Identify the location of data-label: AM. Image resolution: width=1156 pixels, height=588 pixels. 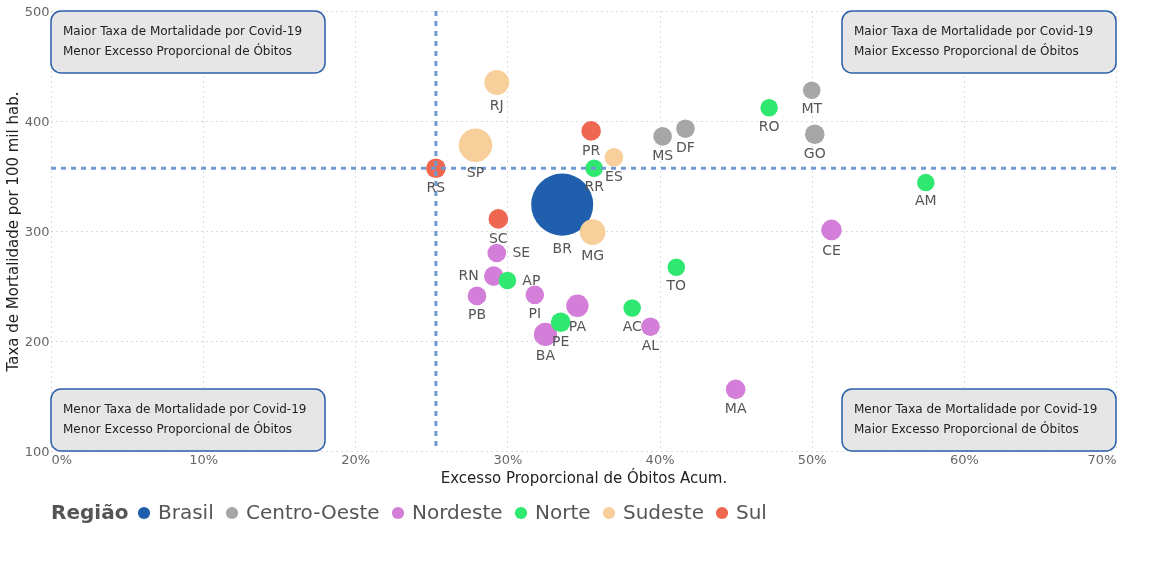
(925, 200).